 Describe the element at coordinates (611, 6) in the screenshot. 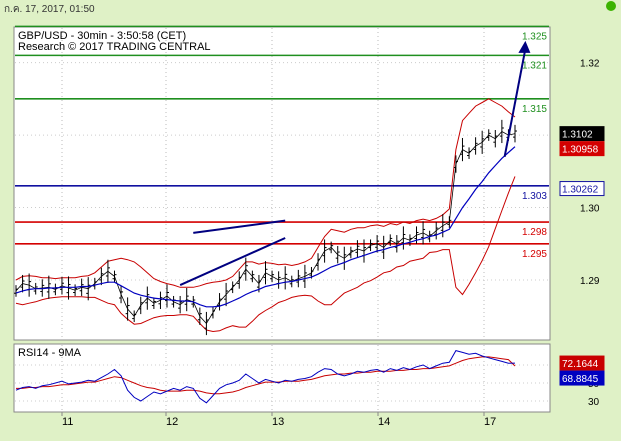

I see `status-dot-icon` at that location.